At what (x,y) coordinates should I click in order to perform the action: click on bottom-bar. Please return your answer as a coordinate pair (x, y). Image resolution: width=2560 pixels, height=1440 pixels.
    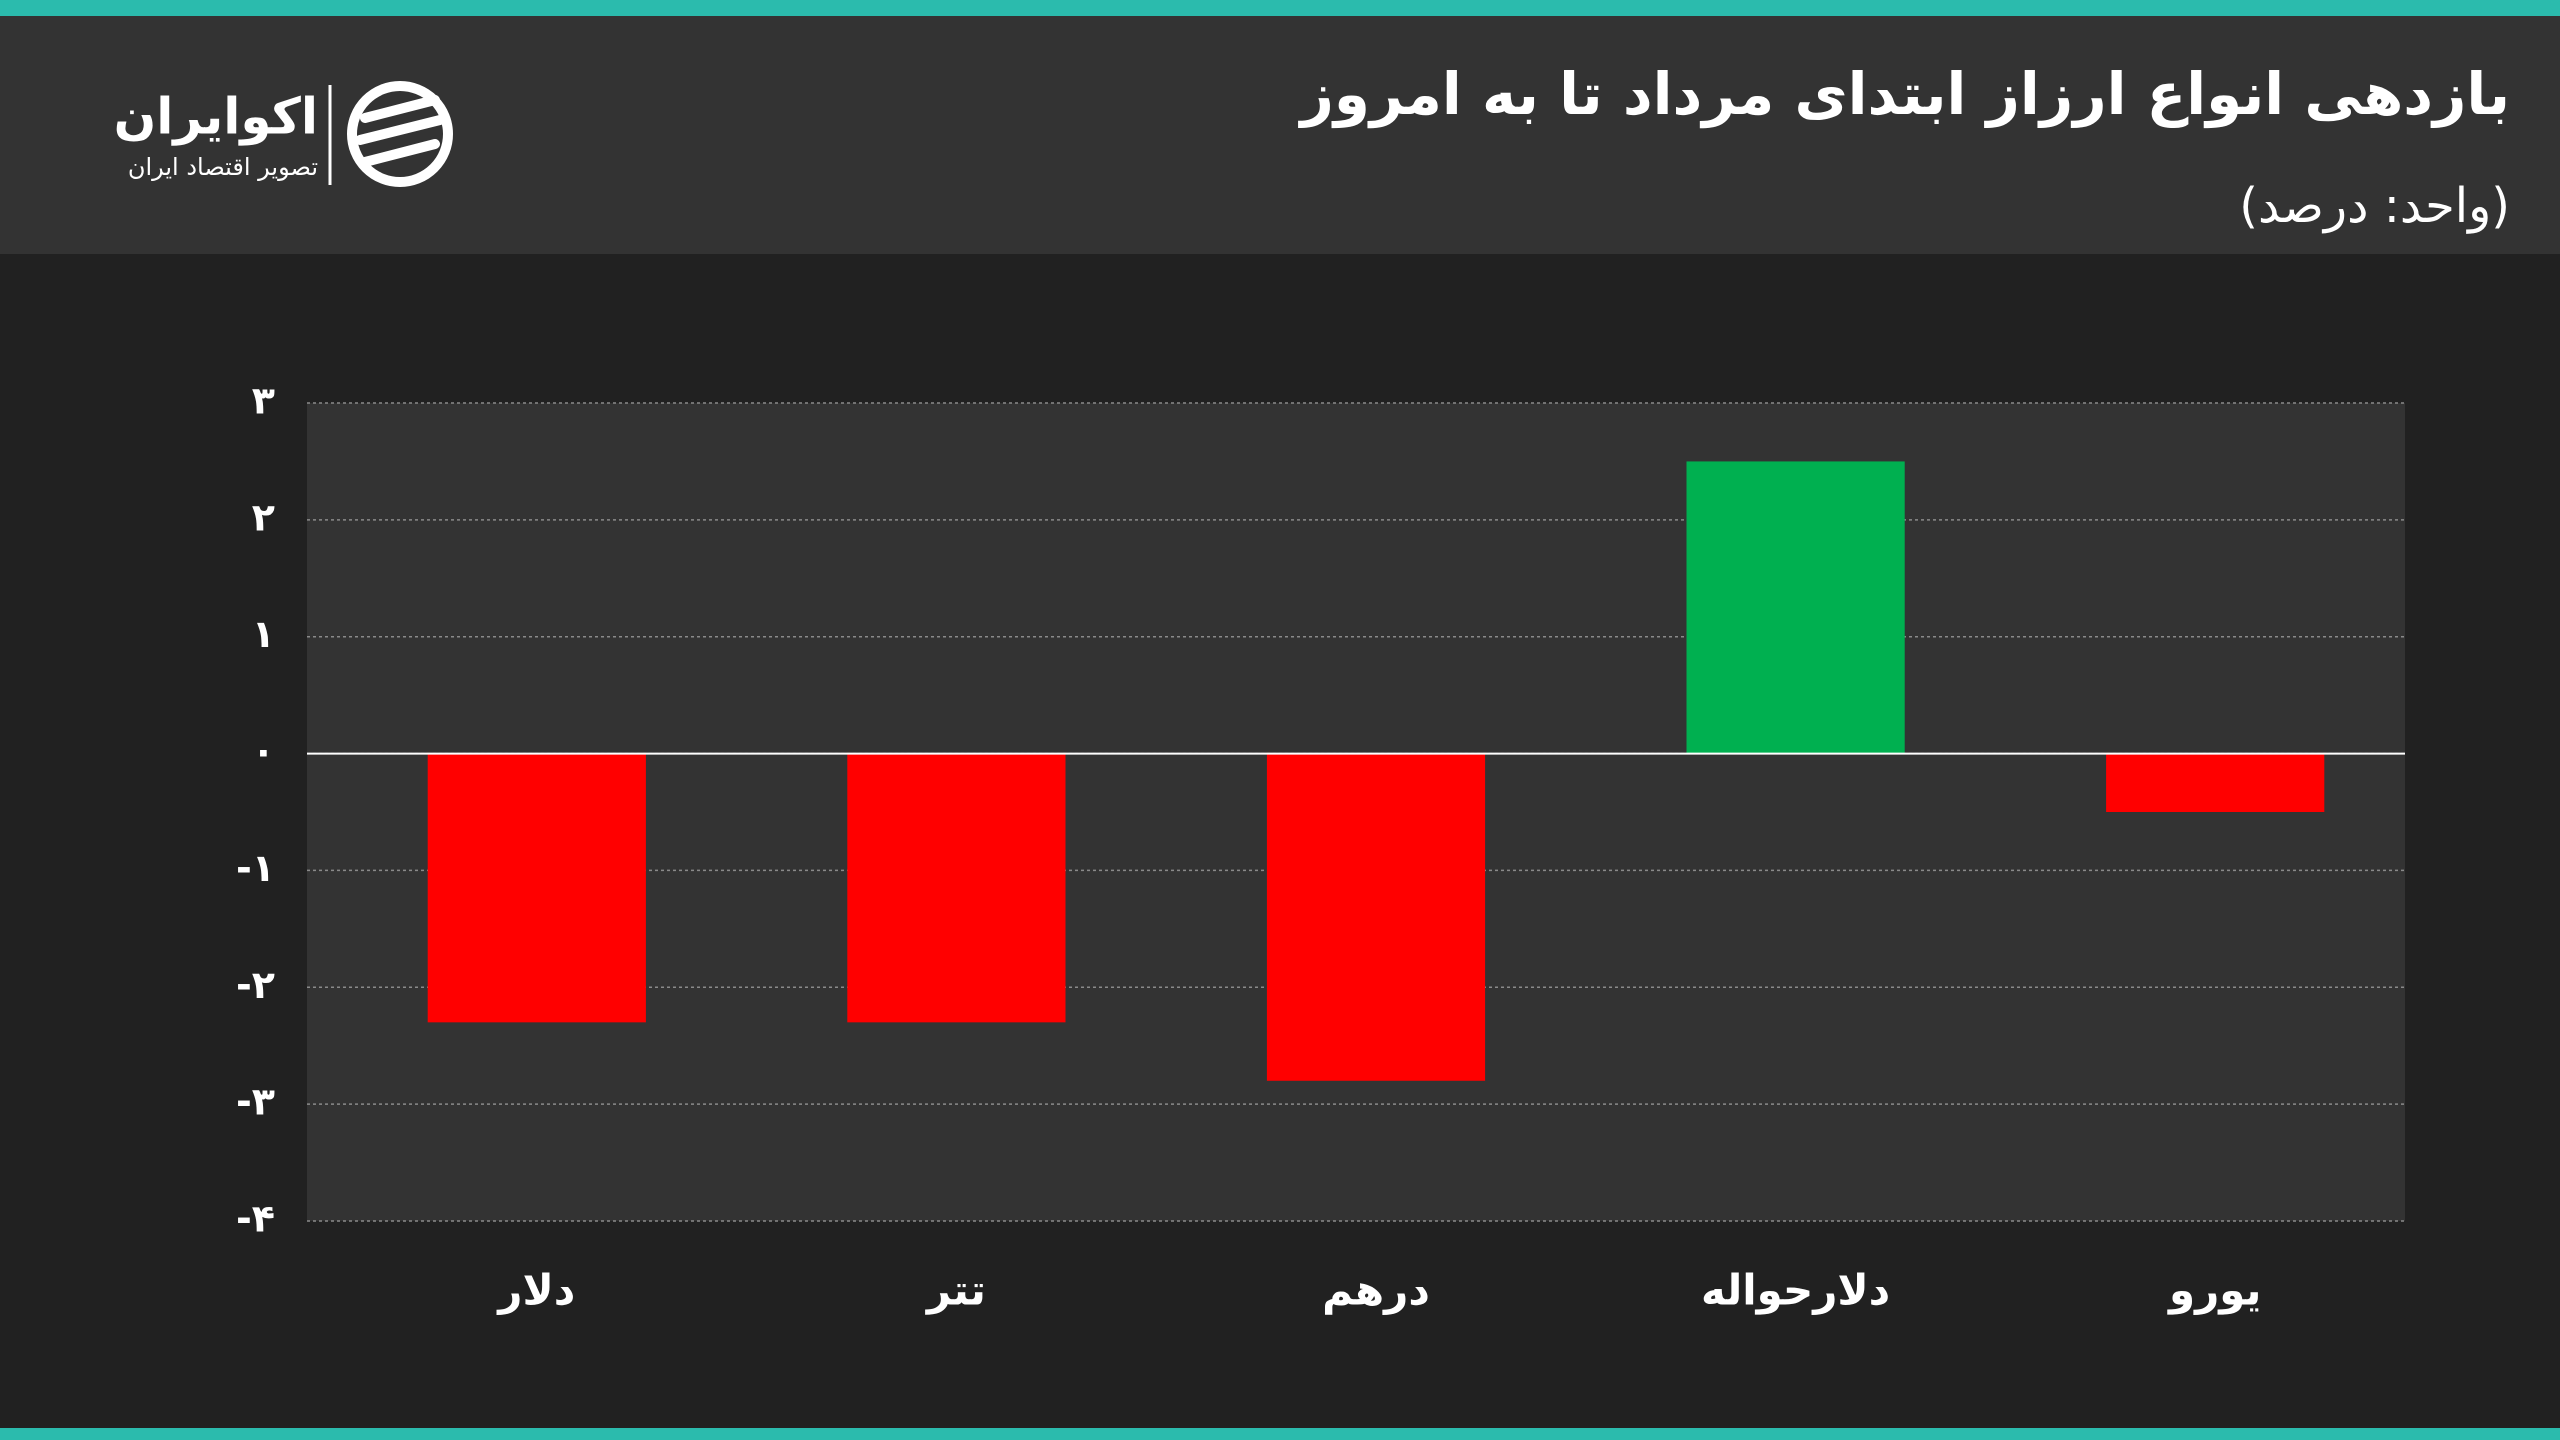
    Looking at the image, I should click on (1280, 1434).